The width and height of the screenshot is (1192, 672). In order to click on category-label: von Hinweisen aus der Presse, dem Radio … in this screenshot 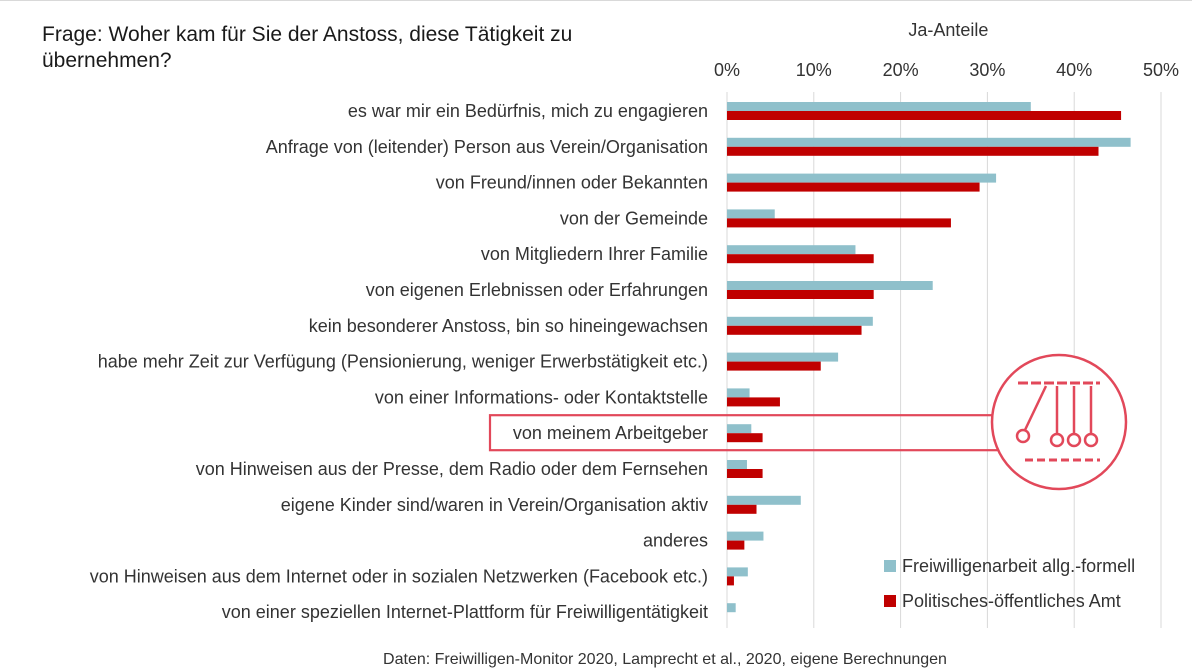, I will do `click(452, 469)`.